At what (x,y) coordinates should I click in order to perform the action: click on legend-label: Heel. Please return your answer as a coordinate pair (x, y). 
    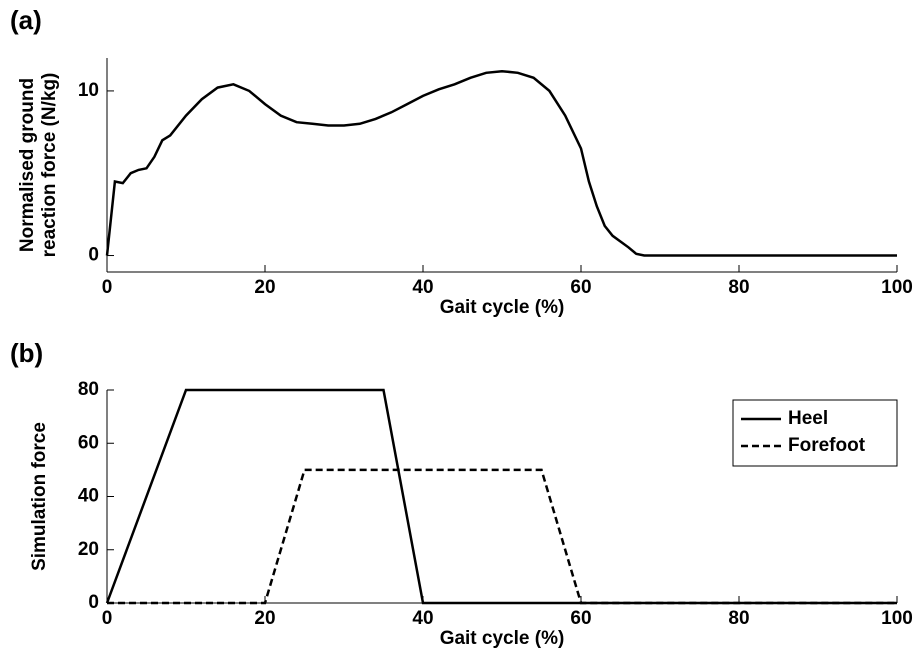
    Looking at the image, I should click on (808, 418).